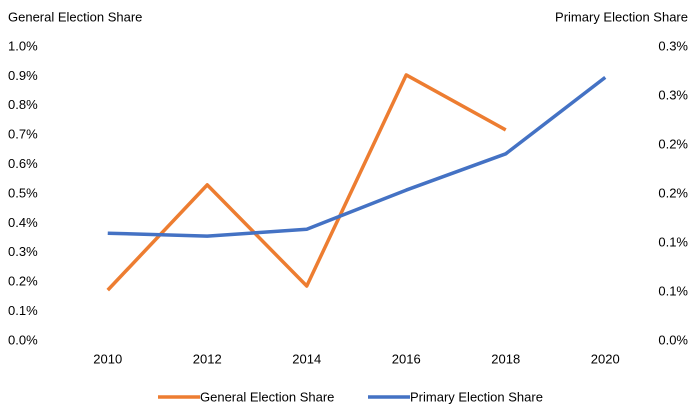 Image resolution: width=694 pixels, height=411 pixels. What do you see at coordinates (505, 358) in the screenshot?
I see `x-tick-label: 2018` at bounding box center [505, 358].